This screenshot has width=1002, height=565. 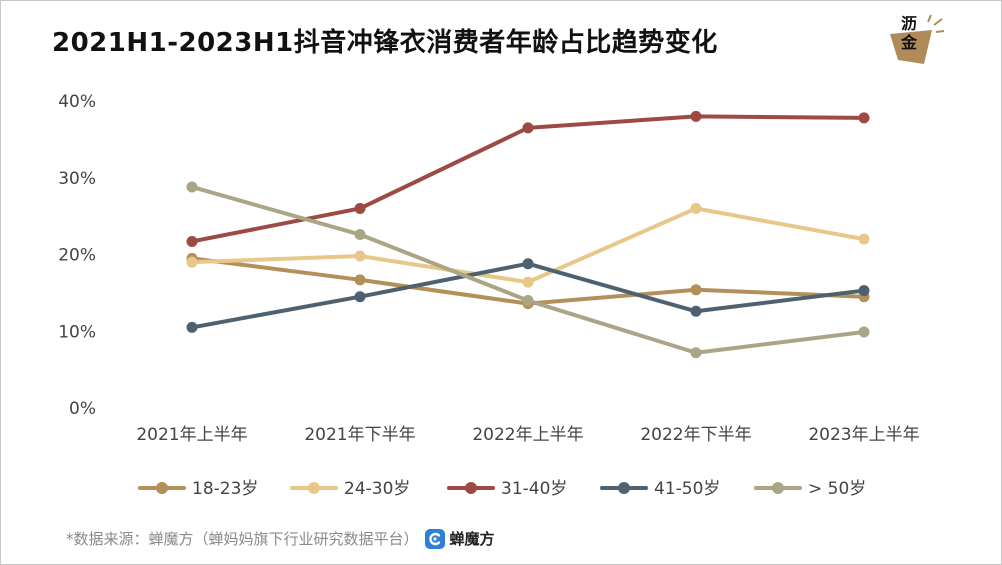 What do you see at coordinates (225, 489) in the screenshot?
I see `legend-label: 18-23岁` at bounding box center [225, 489].